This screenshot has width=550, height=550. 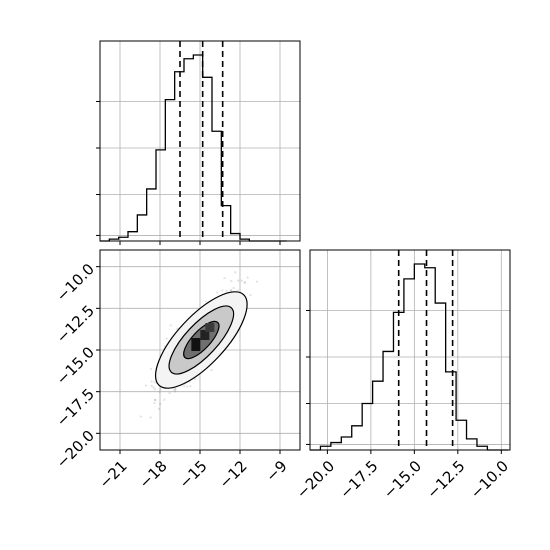 I want to click on hist-1-panel, so click(x=198, y=142).